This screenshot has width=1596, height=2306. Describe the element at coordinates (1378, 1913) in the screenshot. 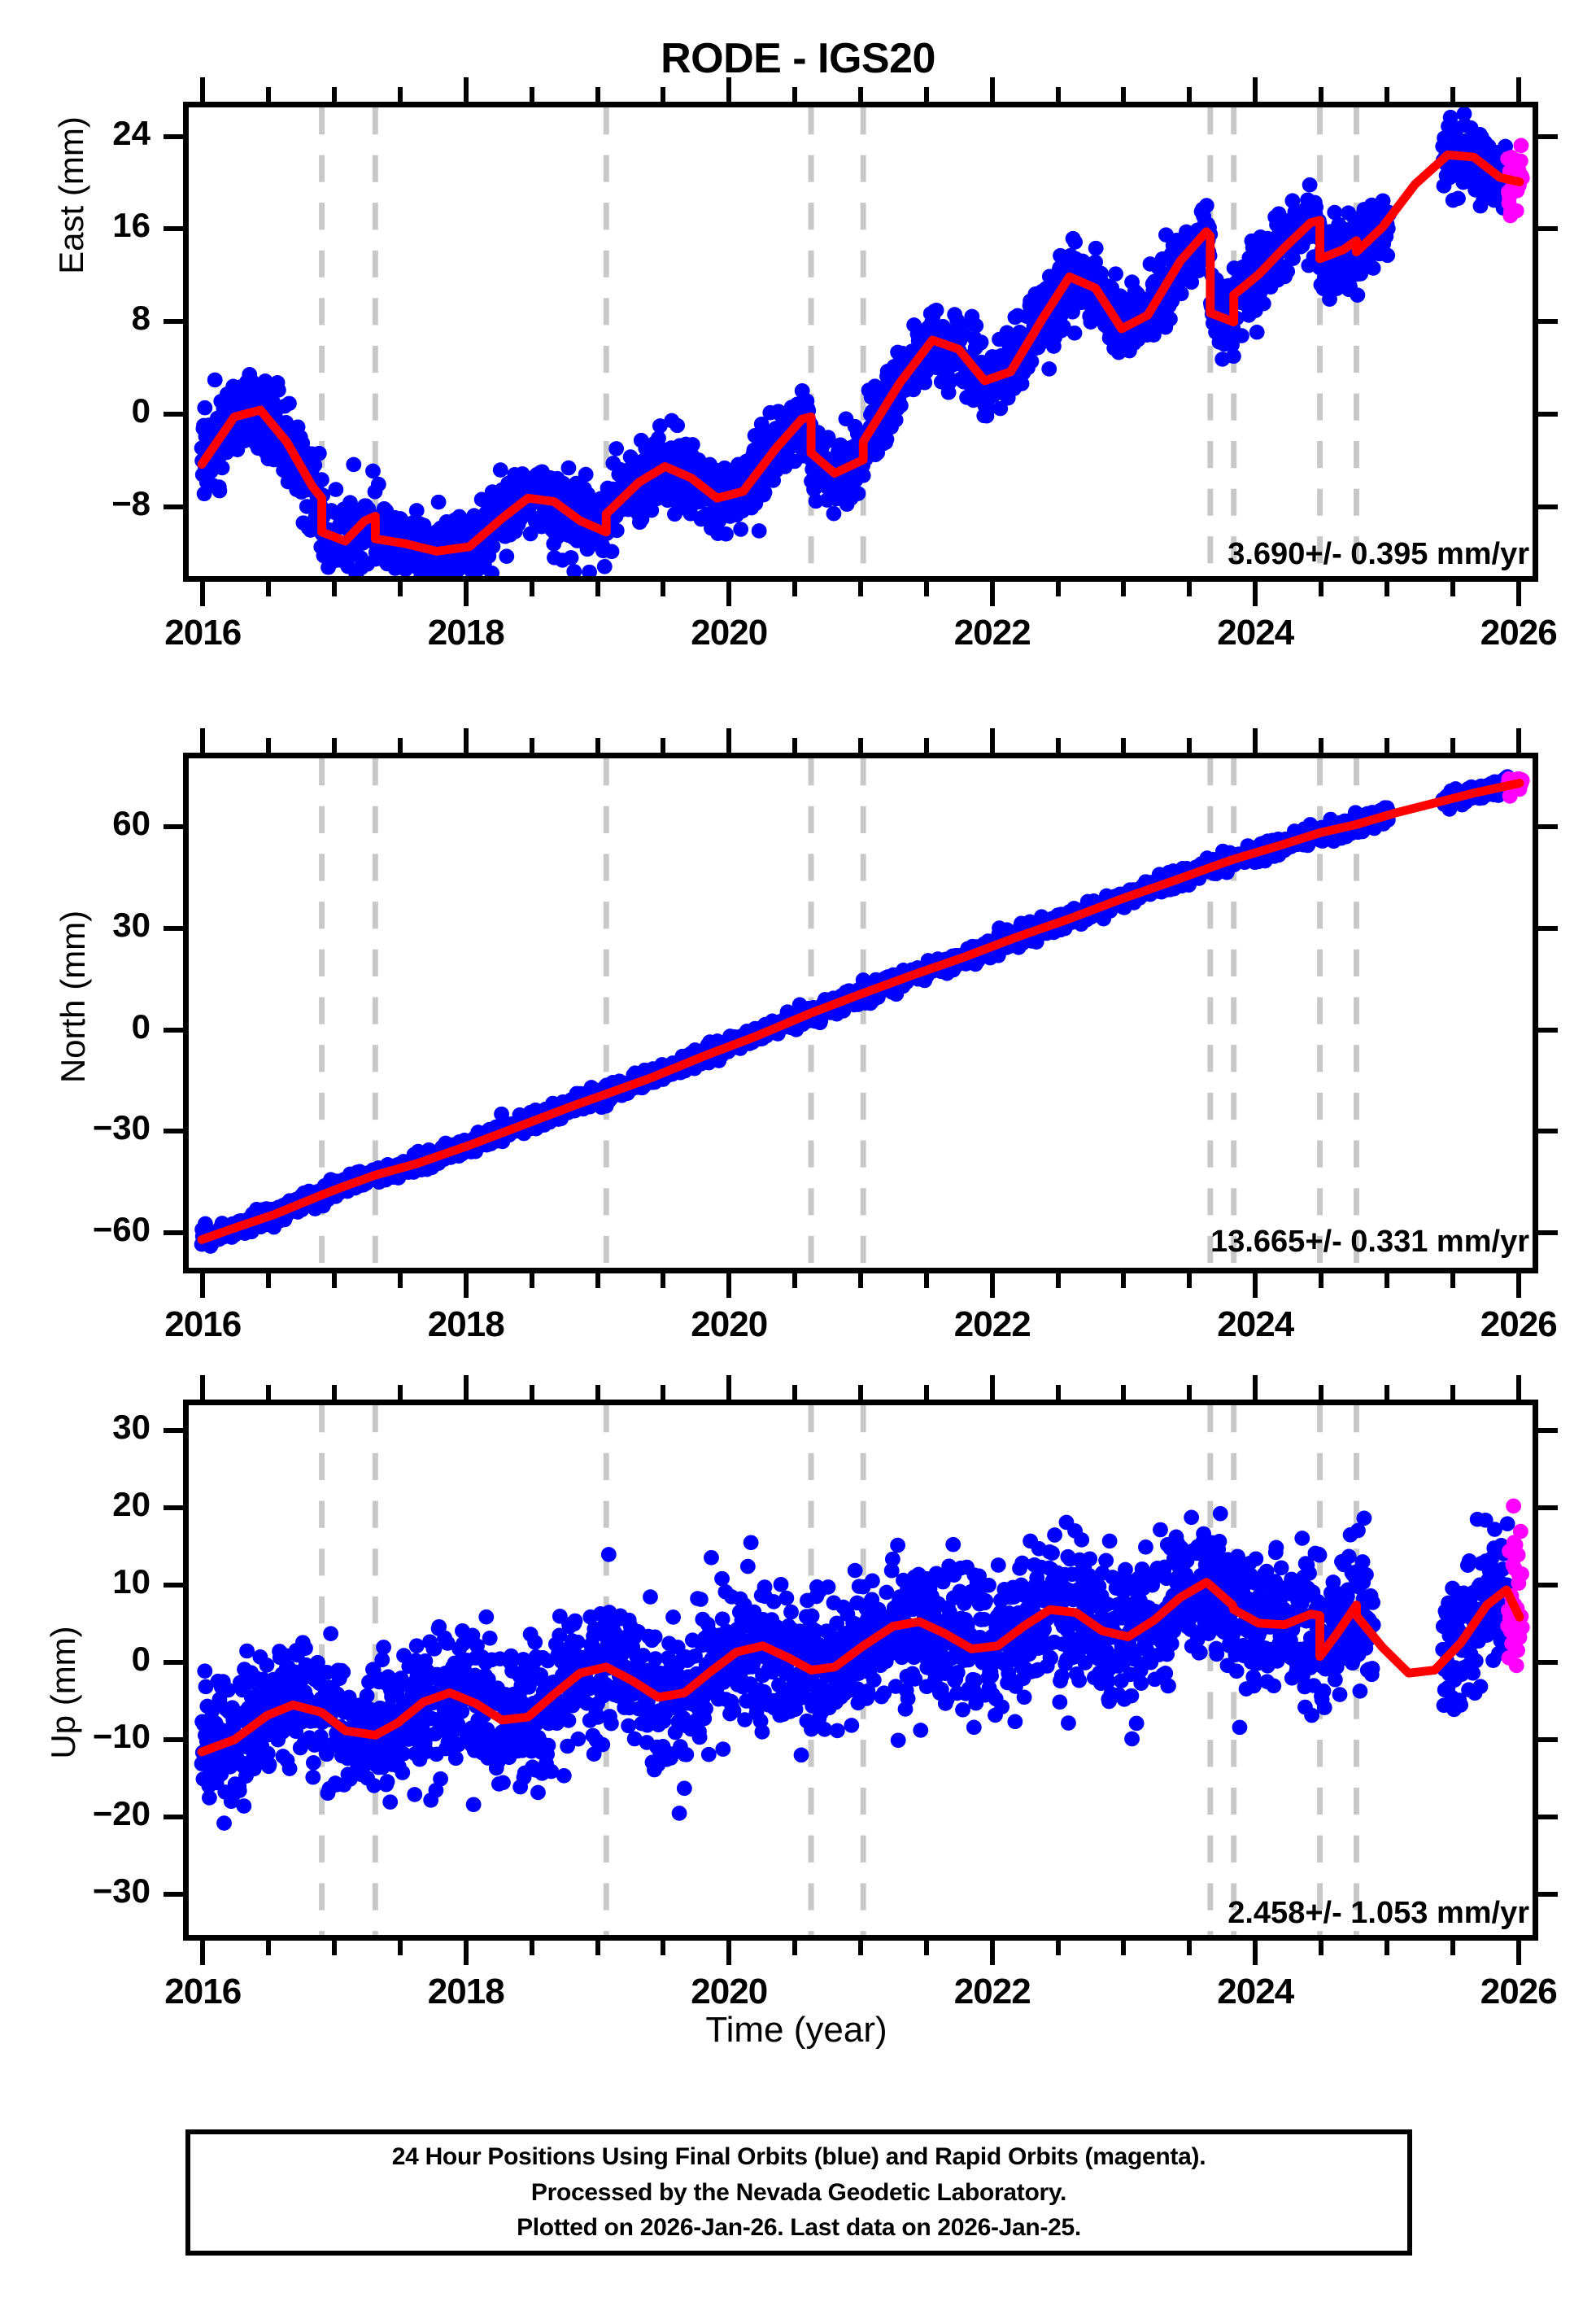

I see `rate-annotation-up: 2.458+/- 1.053 mm/yr` at that location.